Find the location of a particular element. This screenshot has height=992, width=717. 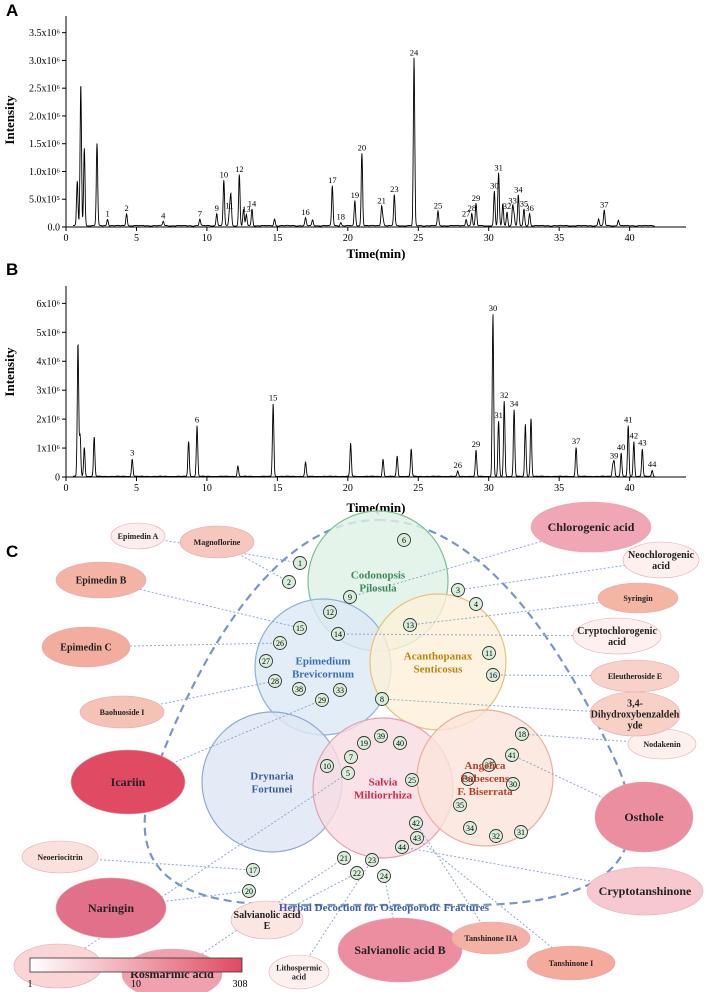

compound-node-number: 41 is located at coordinates (512, 755).